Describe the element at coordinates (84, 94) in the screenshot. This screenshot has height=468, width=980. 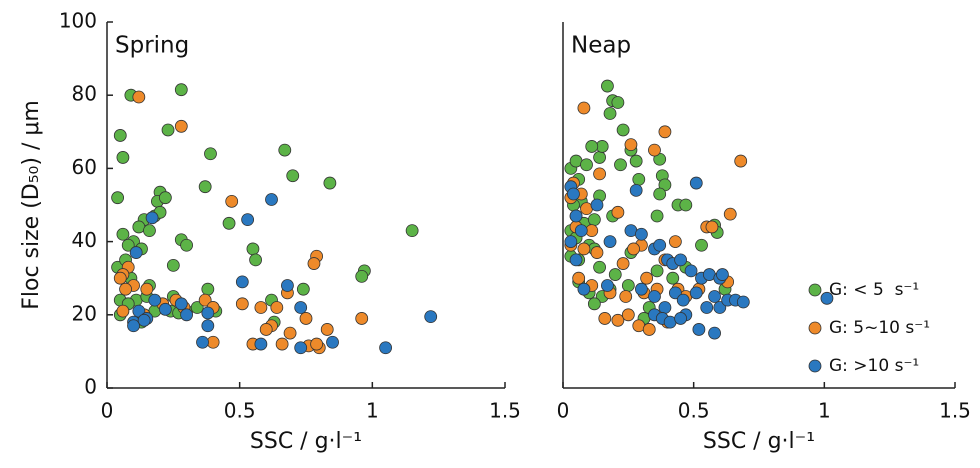
I see `y-tick-label: 80` at that location.